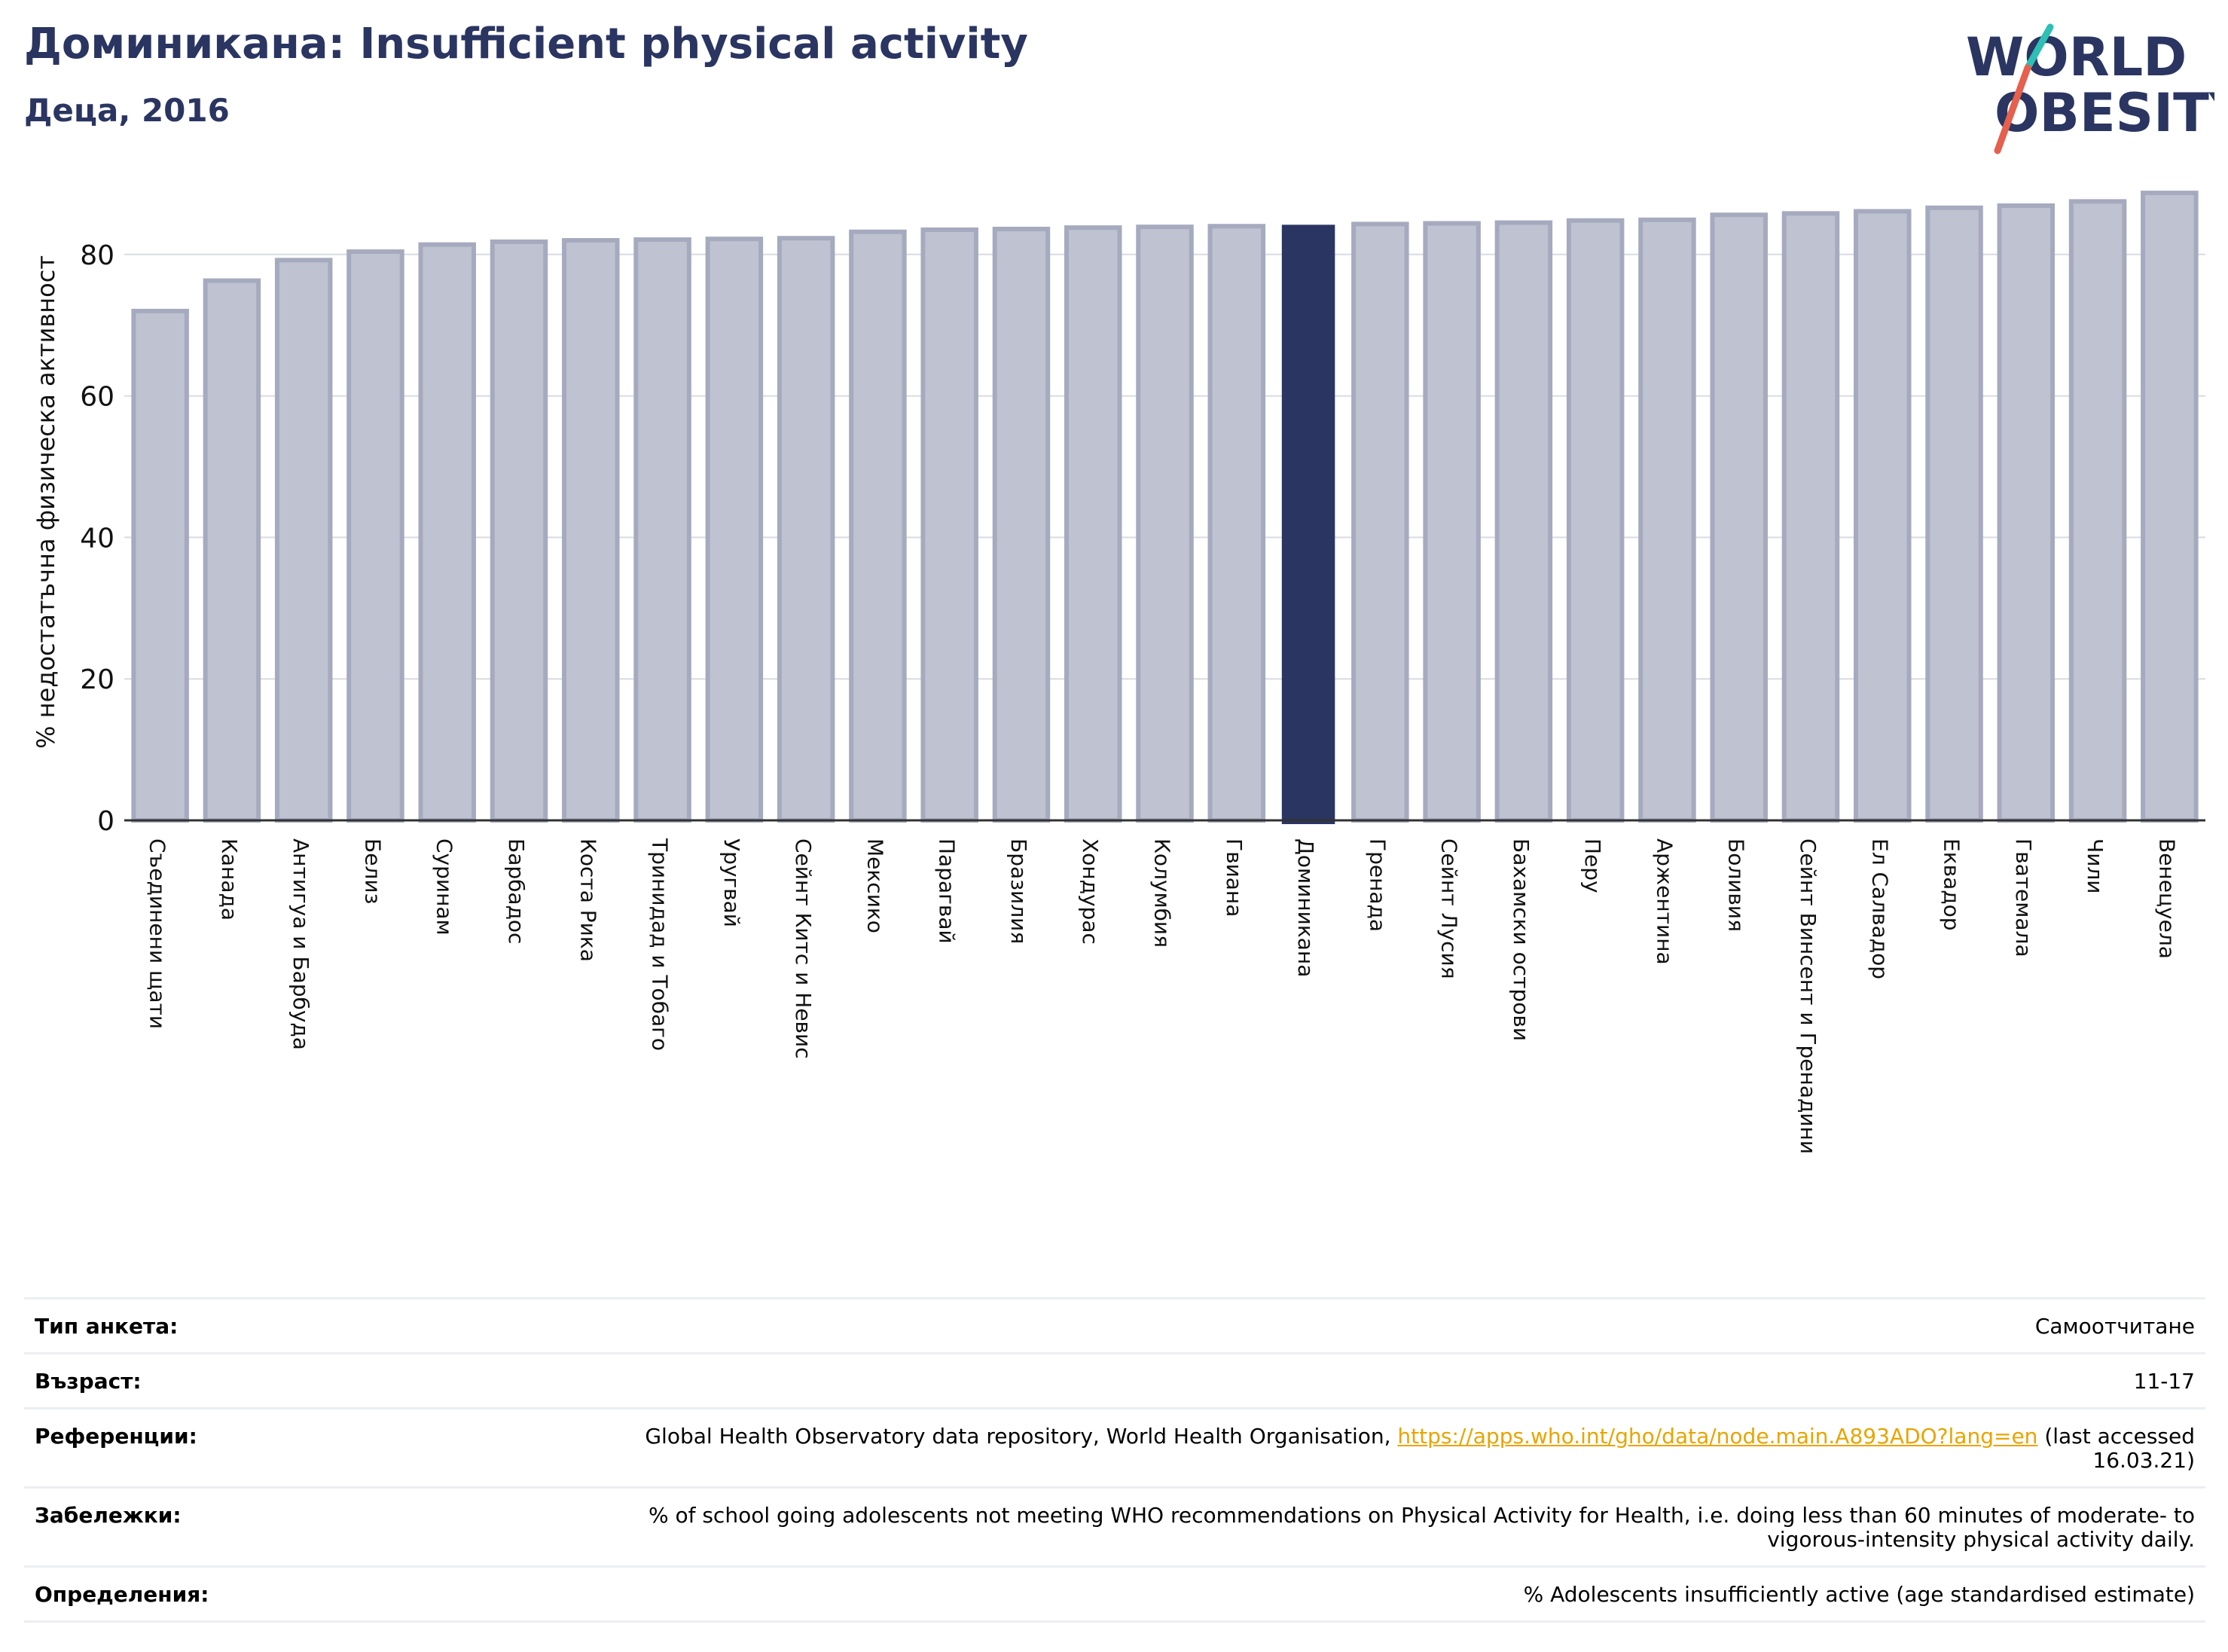 The width and height of the screenshot is (2228, 1652). Describe the element at coordinates (122, 1594) in the screenshot. I see `info-label: Определения:` at that location.